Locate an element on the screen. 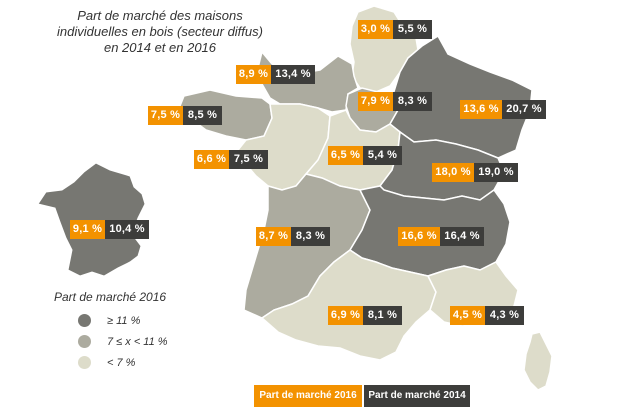 This screenshot has height=414, width=620. label-ile-de-france: 7,9 % 8,3 % is located at coordinates (395, 101).